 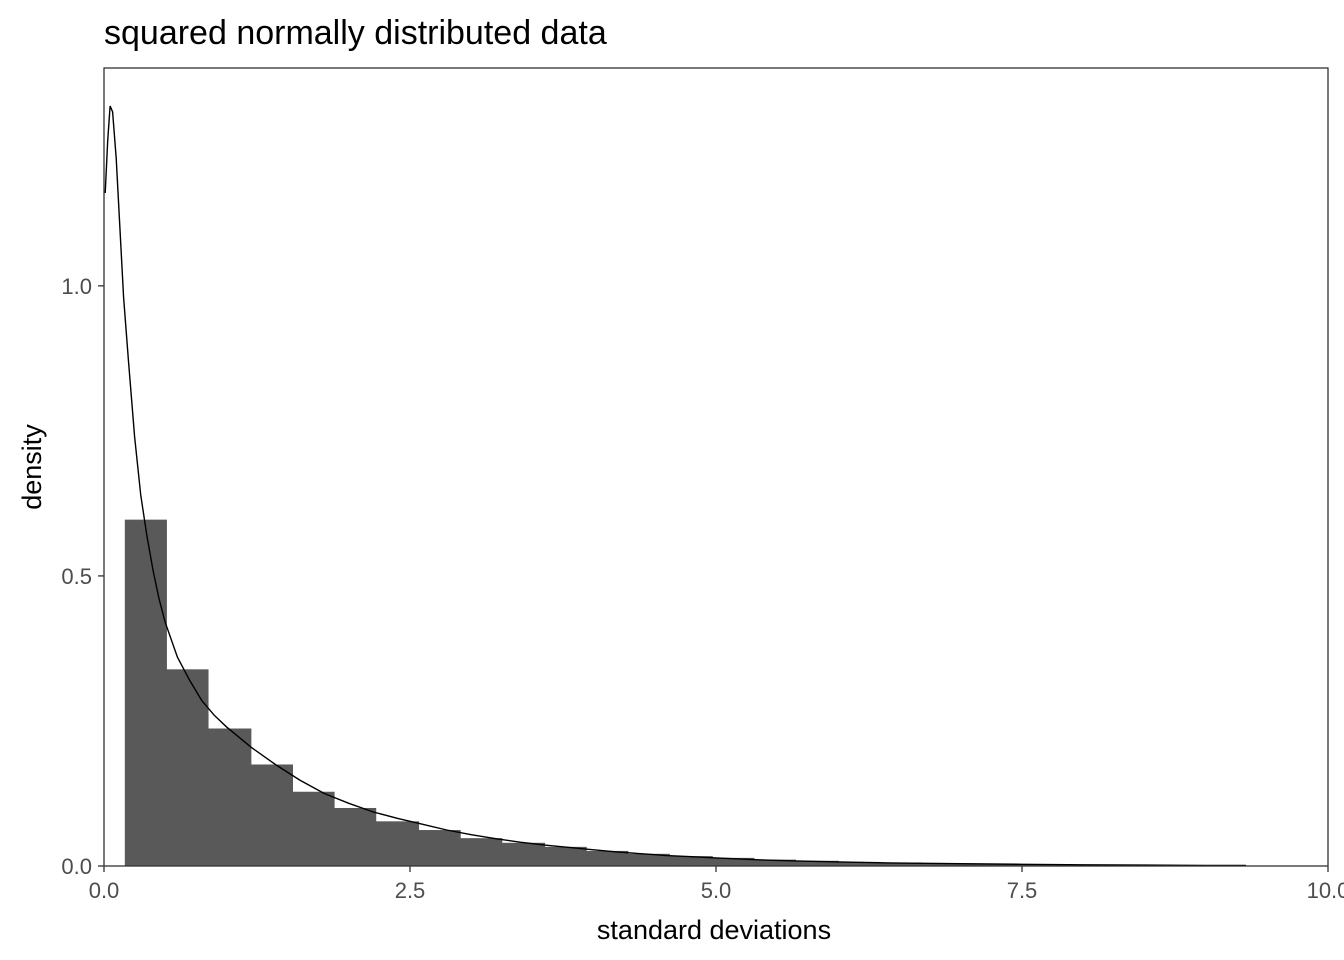 What do you see at coordinates (714, 930) in the screenshot?
I see `x-axis-label: standard deviations` at bounding box center [714, 930].